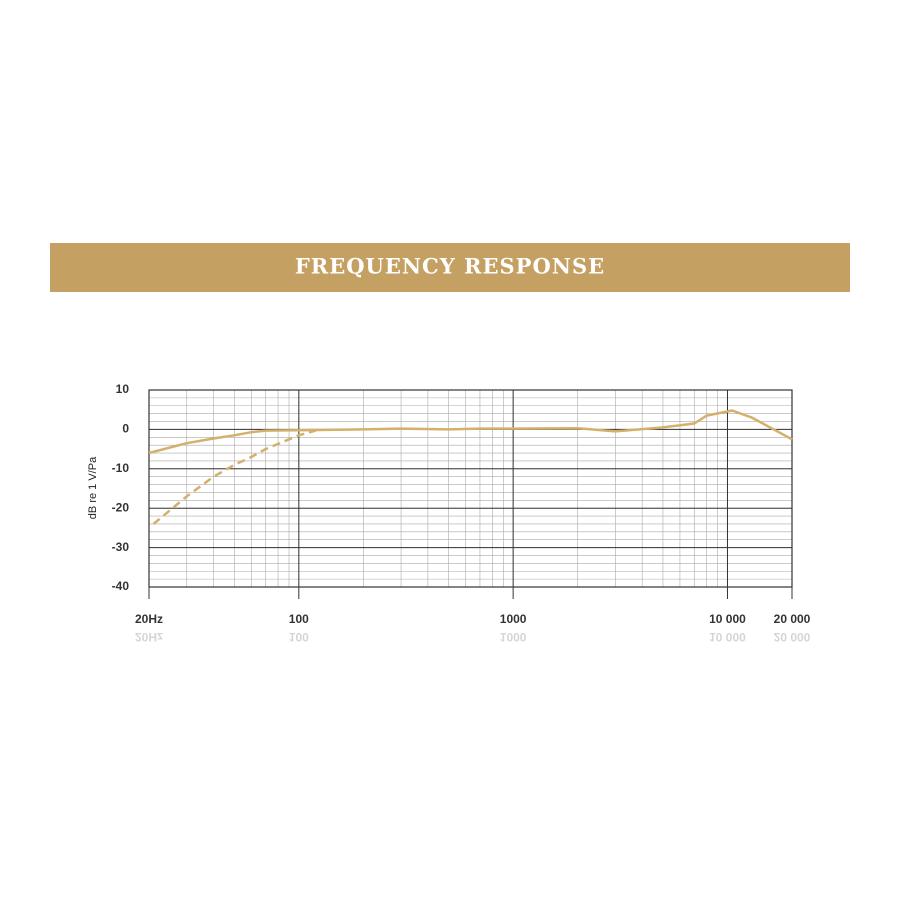 The image size is (900, 900). I want to click on x-tick-label: 20Hz, so click(149, 619).